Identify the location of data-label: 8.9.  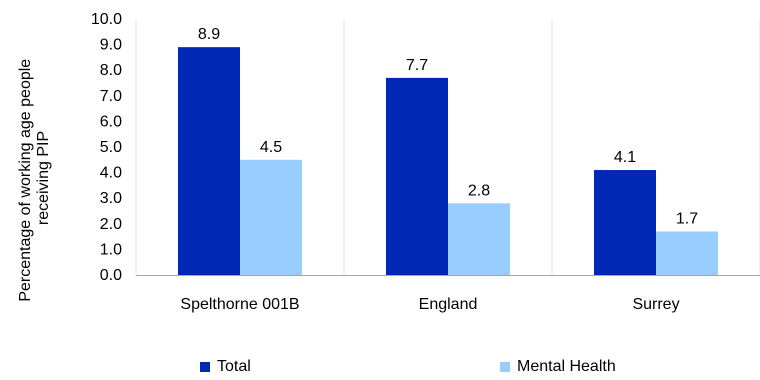
(209, 34).